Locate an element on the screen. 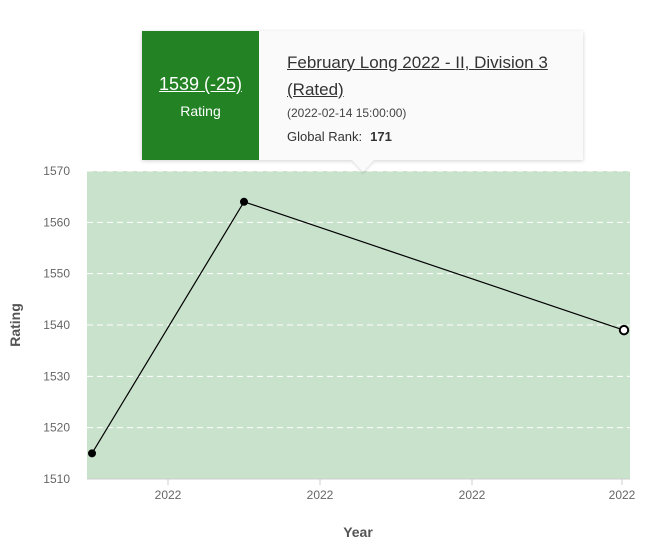 This screenshot has width=654, height=552. y-axis-label: Rating is located at coordinates (15, 325).